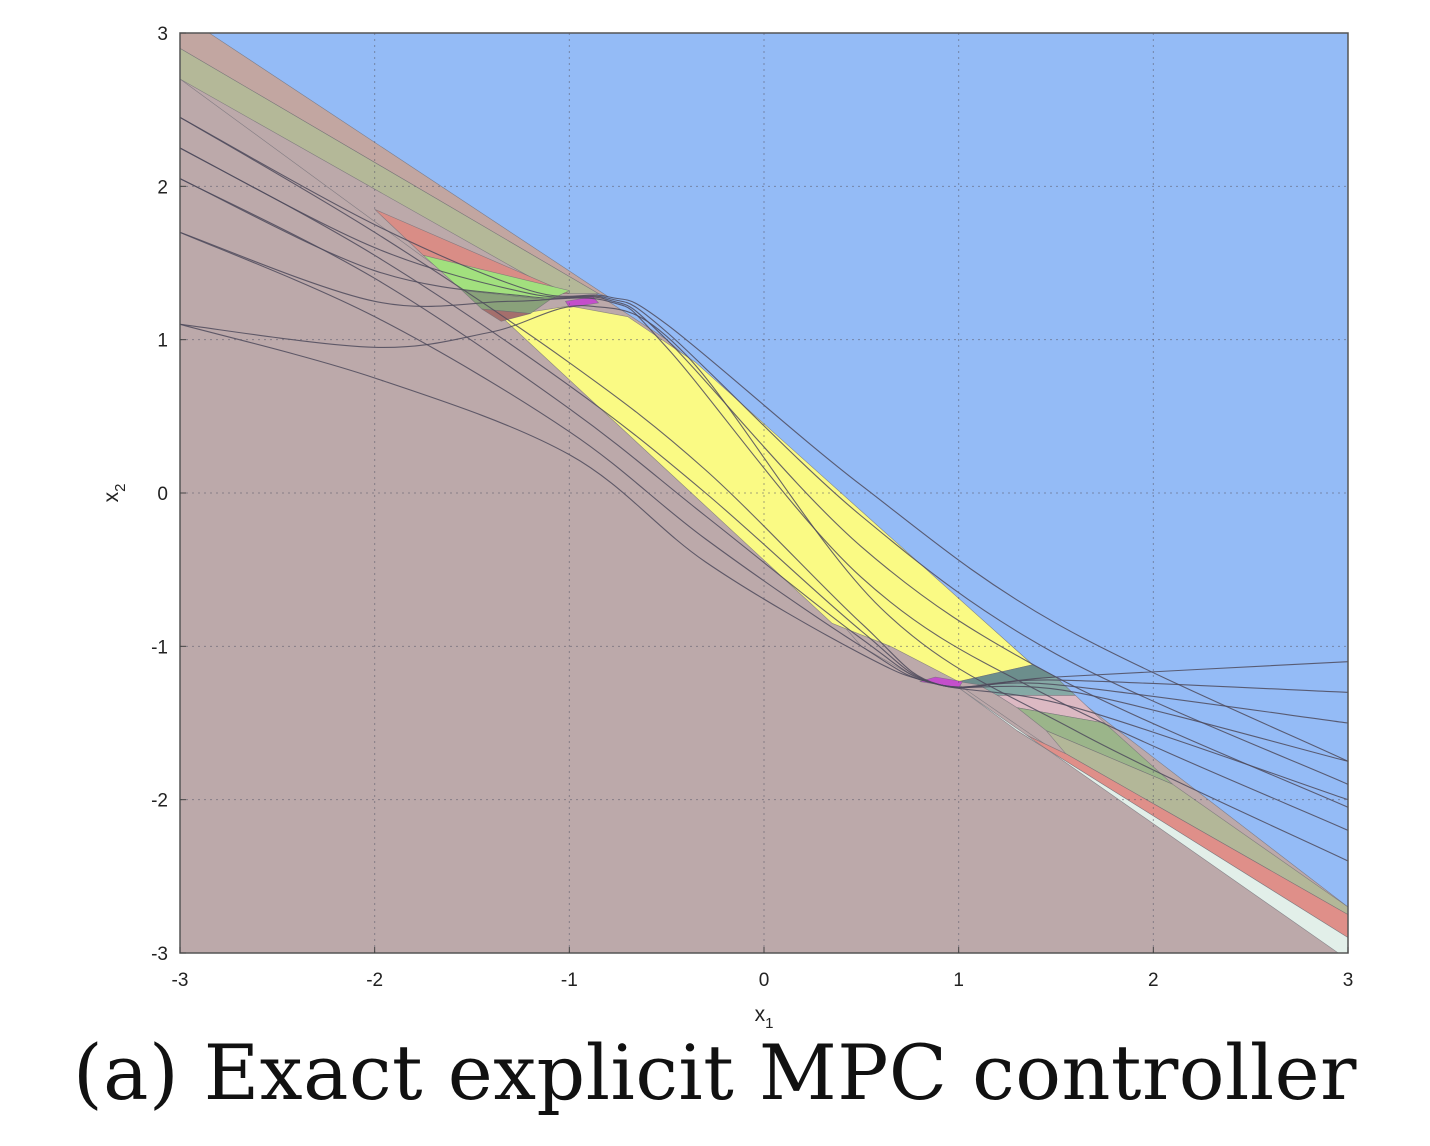 Image resolution: width=1430 pixels, height=1146 pixels. I want to click on y-tick-label: 3, so click(162, 34).